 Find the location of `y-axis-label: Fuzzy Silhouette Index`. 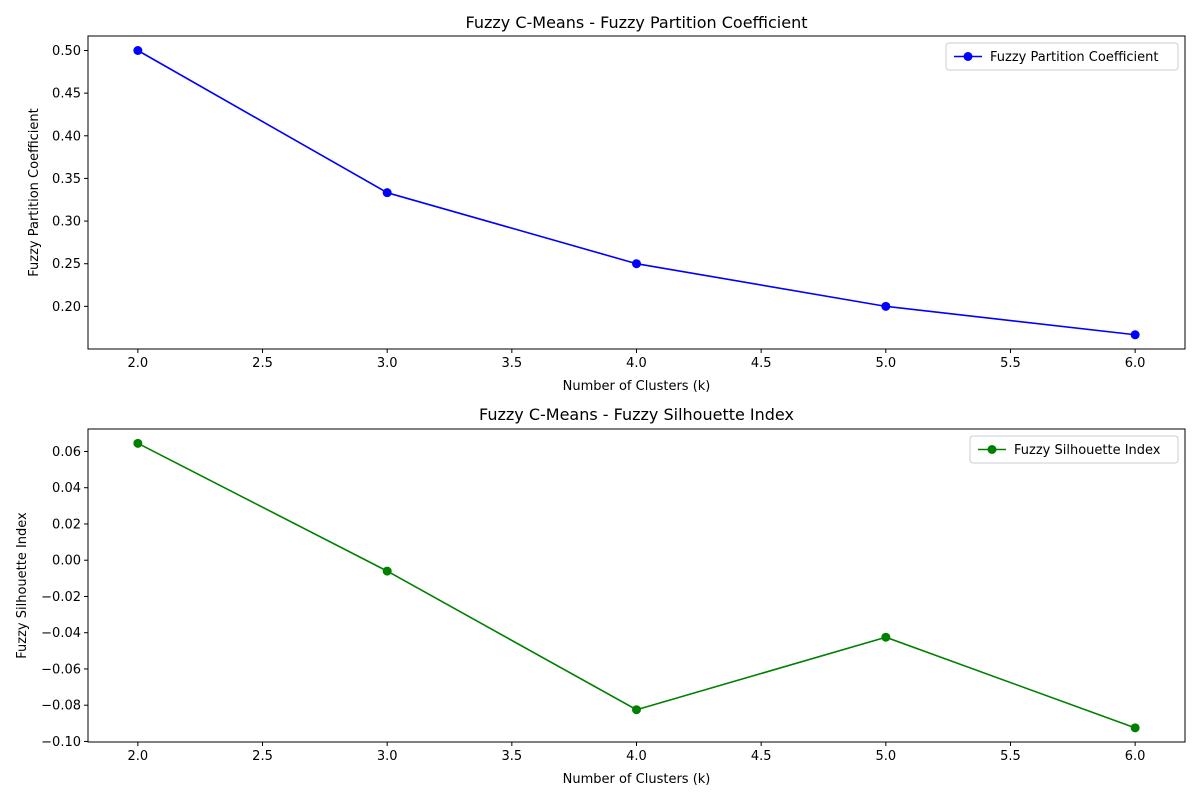

y-axis-label: Fuzzy Silhouette Index is located at coordinates (22, 585).